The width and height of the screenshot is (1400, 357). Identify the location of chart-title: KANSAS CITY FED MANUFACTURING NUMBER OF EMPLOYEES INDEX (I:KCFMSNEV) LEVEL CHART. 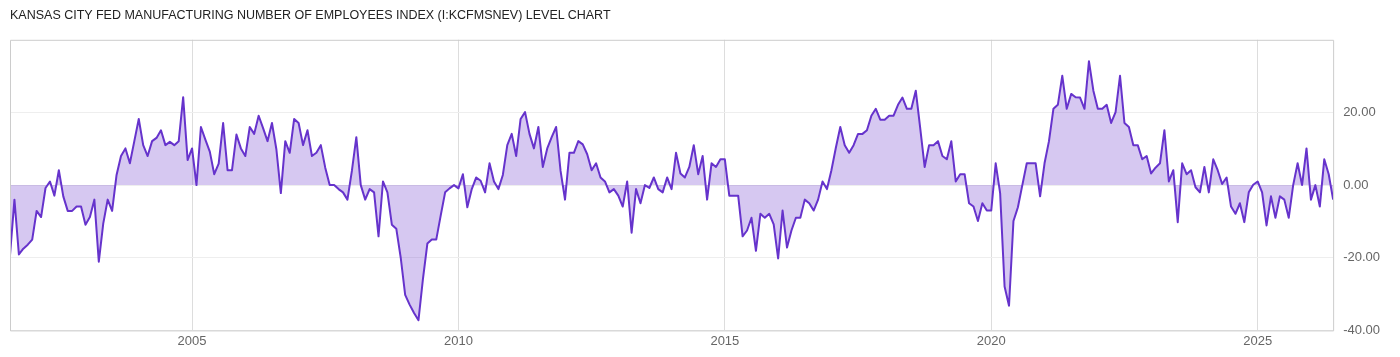
(310, 15).